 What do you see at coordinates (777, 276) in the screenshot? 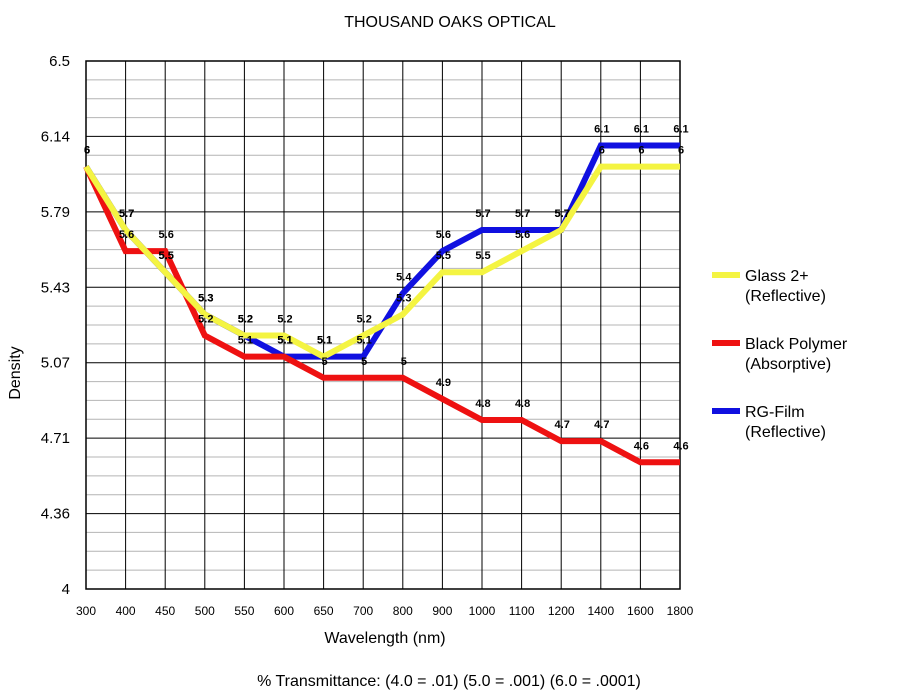
I see `legend-label: Glass 2+` at bounding box center [777, 276].